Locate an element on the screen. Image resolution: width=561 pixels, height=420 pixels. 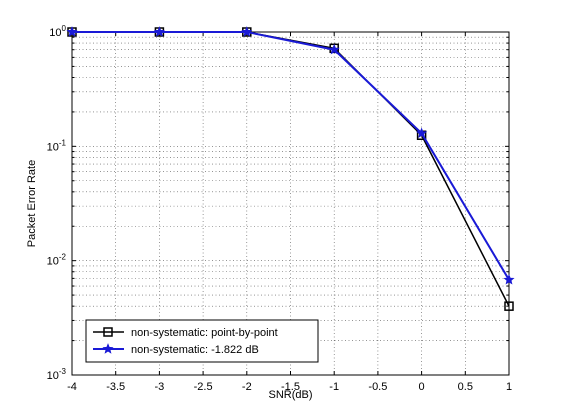
y-tick-label-exponent: -3 is located at coordinates (63, 371).